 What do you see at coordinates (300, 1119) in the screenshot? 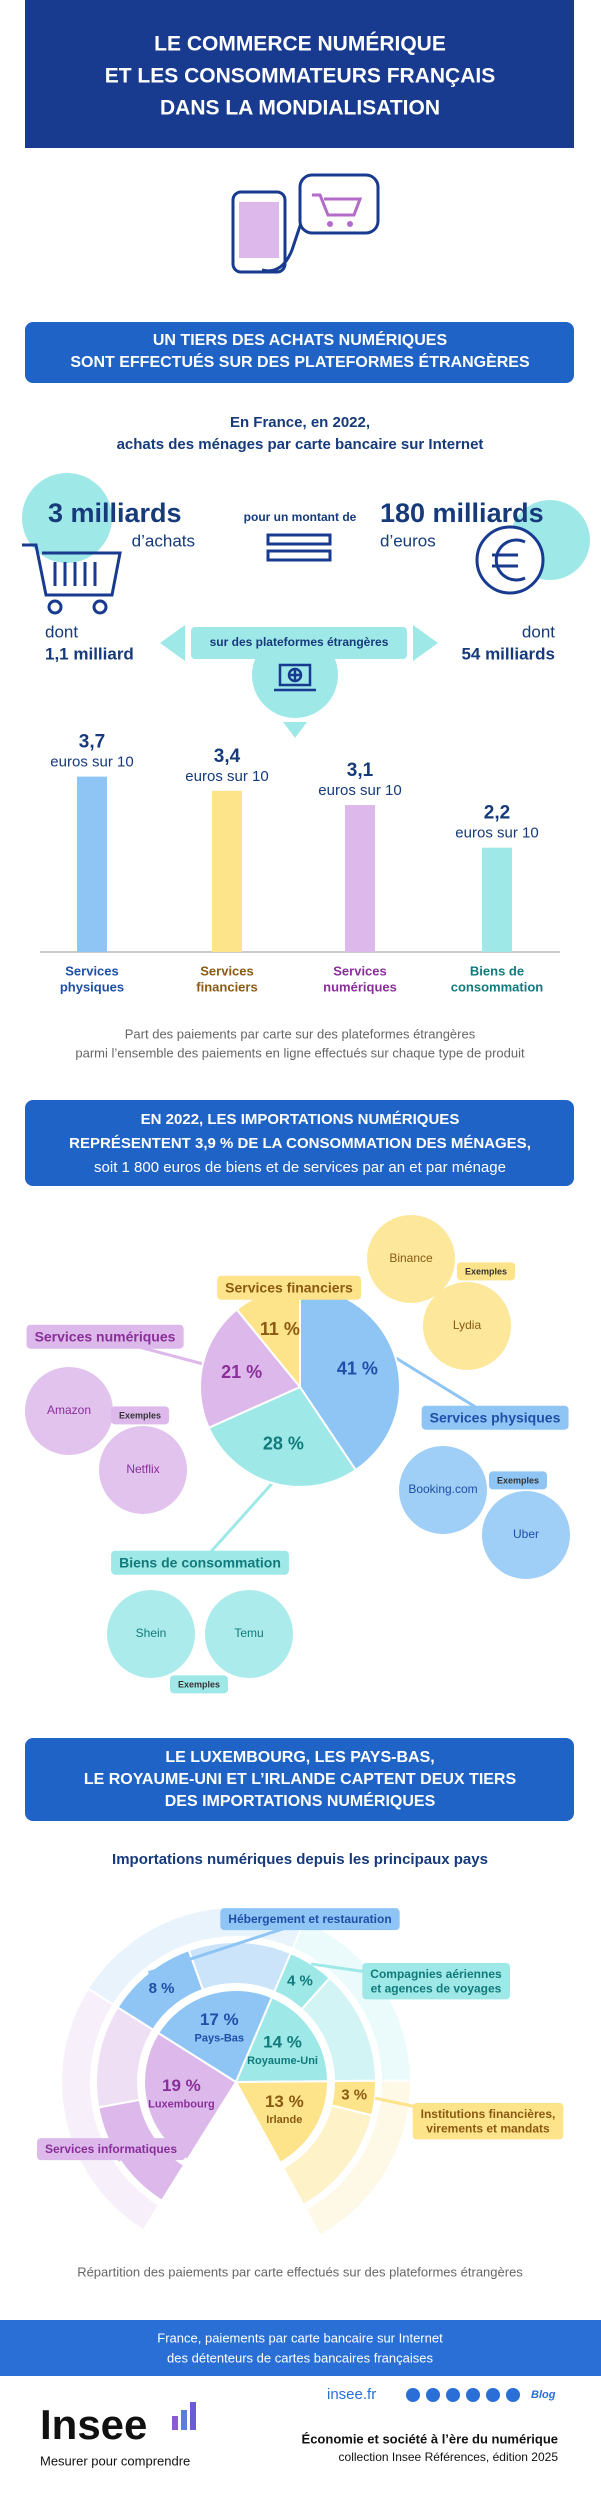
I see `banner-text: EN 2022, LES IMPORTATIONS NUMÉRIQUES` at bounding box center [300, 1119].